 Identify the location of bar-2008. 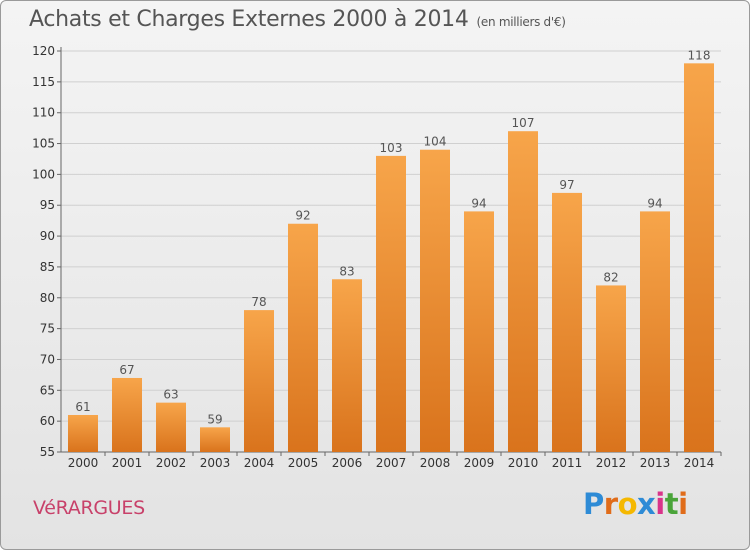
(435, 300).